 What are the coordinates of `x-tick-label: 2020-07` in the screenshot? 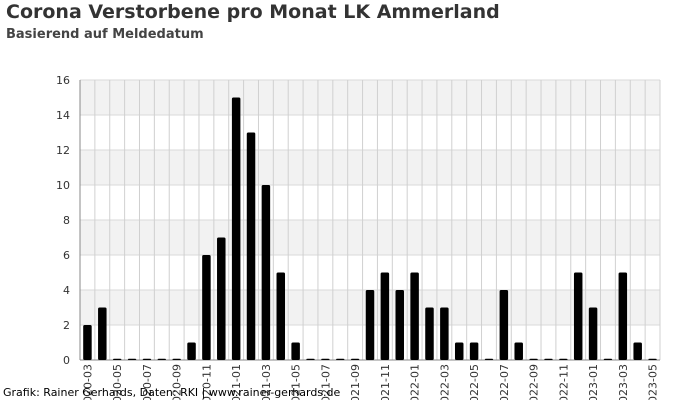 It's located at (147, 382).